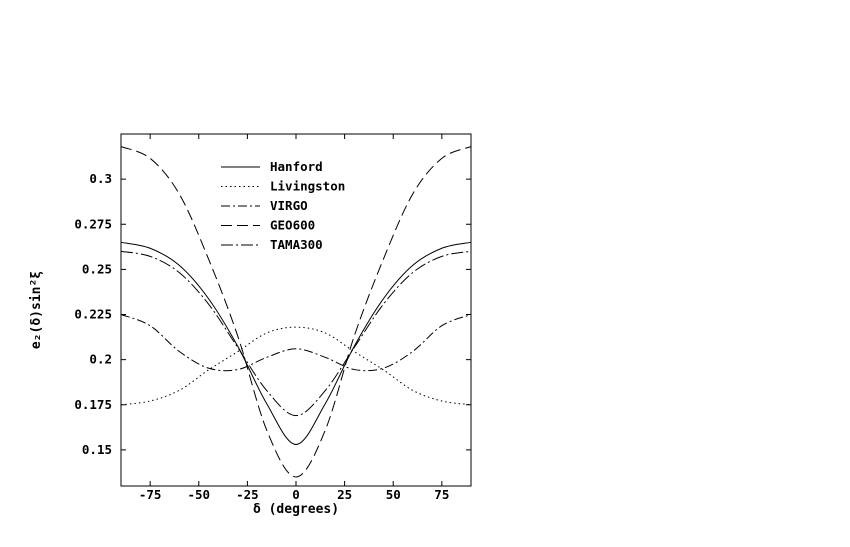  Describe the element at coordinates (93, 404) in the screenshot. I see `y-tick-label: 0.175` at that location.